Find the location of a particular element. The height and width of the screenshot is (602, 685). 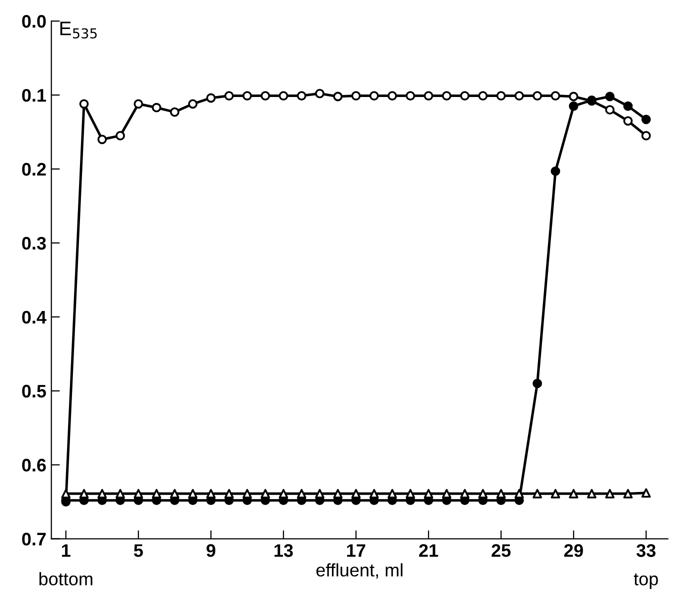

x-tick-label: 33 is located at coordinates (646, 550).